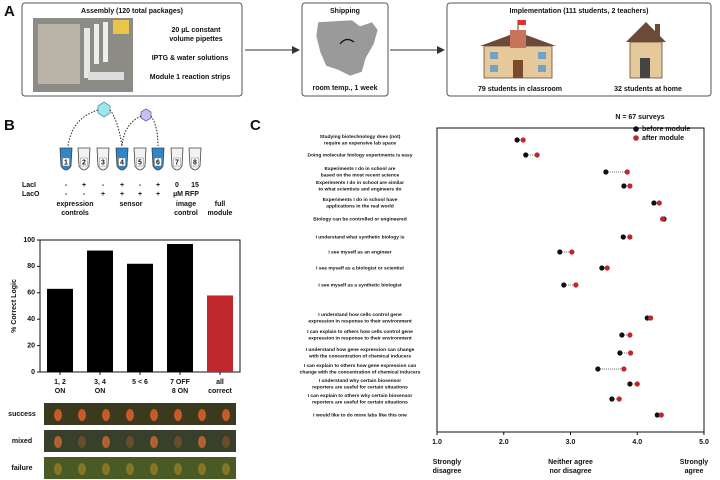  What do you see at coordinates (447, 471) in the screenshot?
I see `x-axis-label: disagree` at bounding box center [447, 471].